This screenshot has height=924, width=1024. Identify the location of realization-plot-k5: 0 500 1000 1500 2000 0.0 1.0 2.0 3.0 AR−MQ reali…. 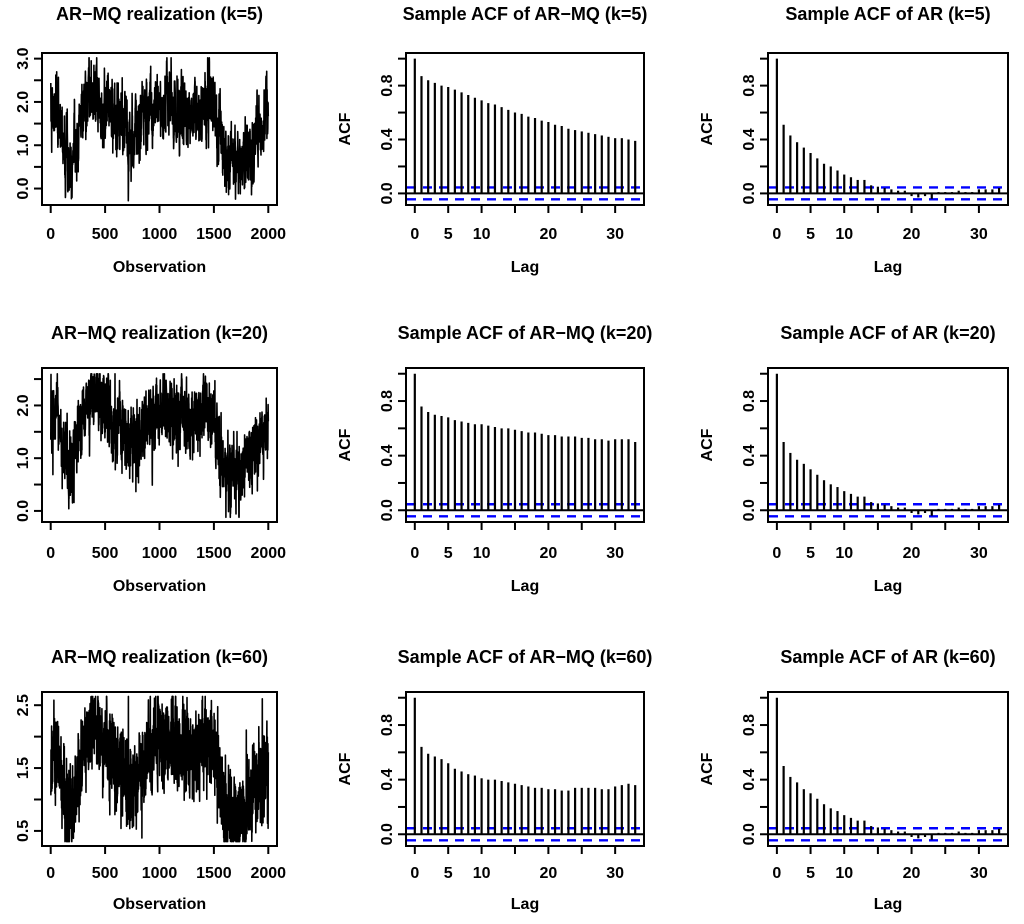
(170, 150).